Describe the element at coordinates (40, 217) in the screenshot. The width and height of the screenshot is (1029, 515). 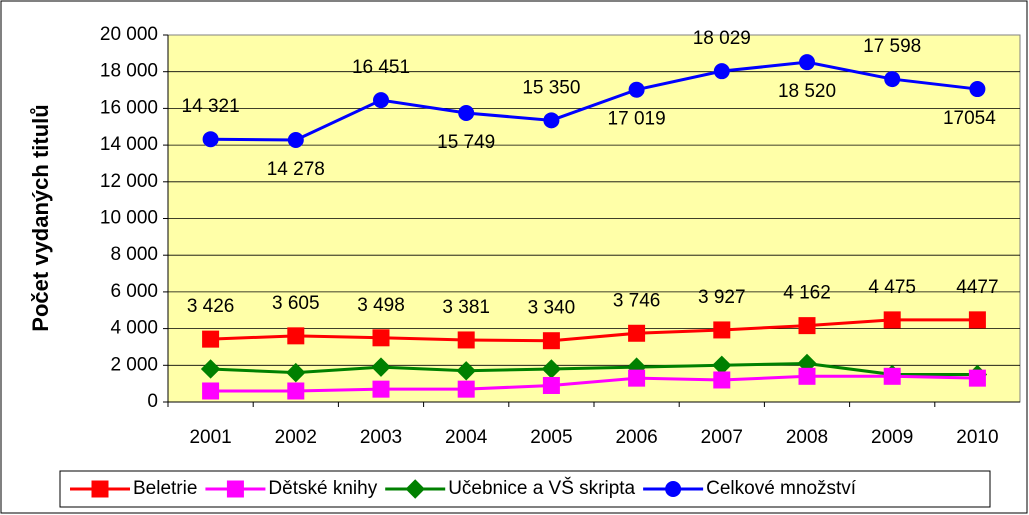
I see `y-axis-title: Počet vydaných titulů` at that location.